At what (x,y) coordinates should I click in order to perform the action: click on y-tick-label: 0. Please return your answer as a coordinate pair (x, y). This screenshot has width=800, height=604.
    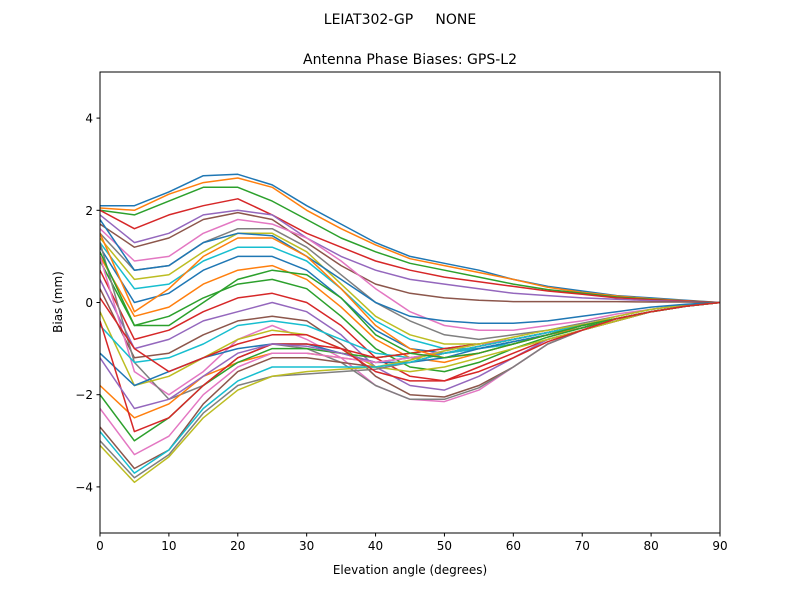
    Looking at the image, I should click on (89, 303).